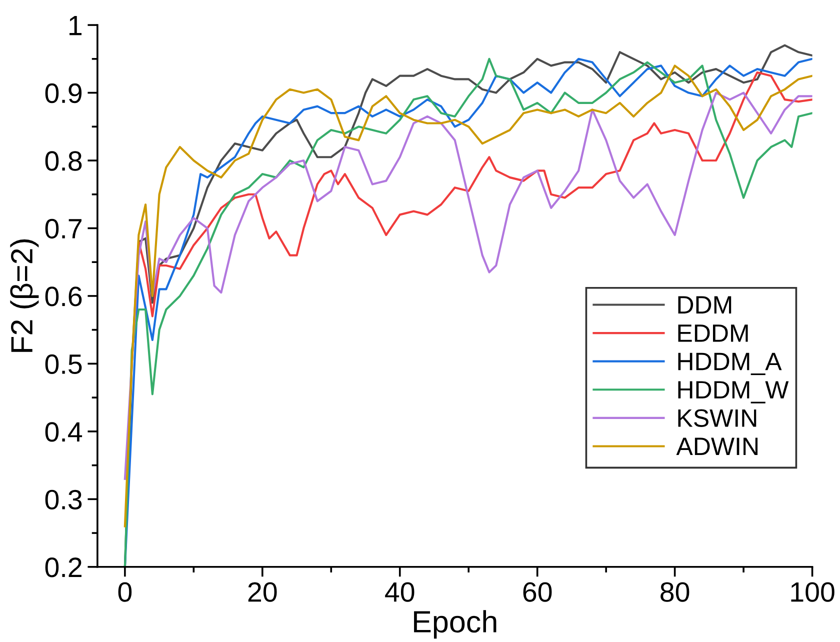  What do you see at coordinates (705, 305) in the screenshot?
I see `legend-label: DDM` at bounding box center [705, 305].